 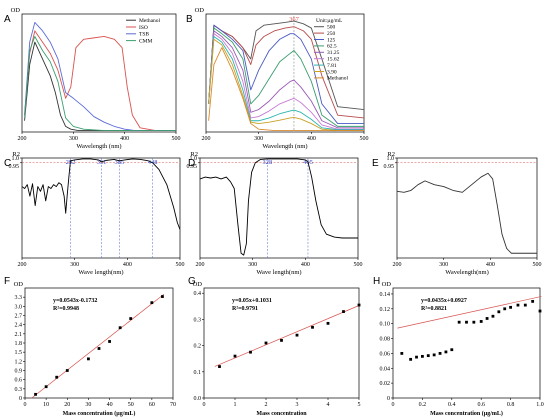 I want to click on panel-label: B, so click(x=189, y=19).